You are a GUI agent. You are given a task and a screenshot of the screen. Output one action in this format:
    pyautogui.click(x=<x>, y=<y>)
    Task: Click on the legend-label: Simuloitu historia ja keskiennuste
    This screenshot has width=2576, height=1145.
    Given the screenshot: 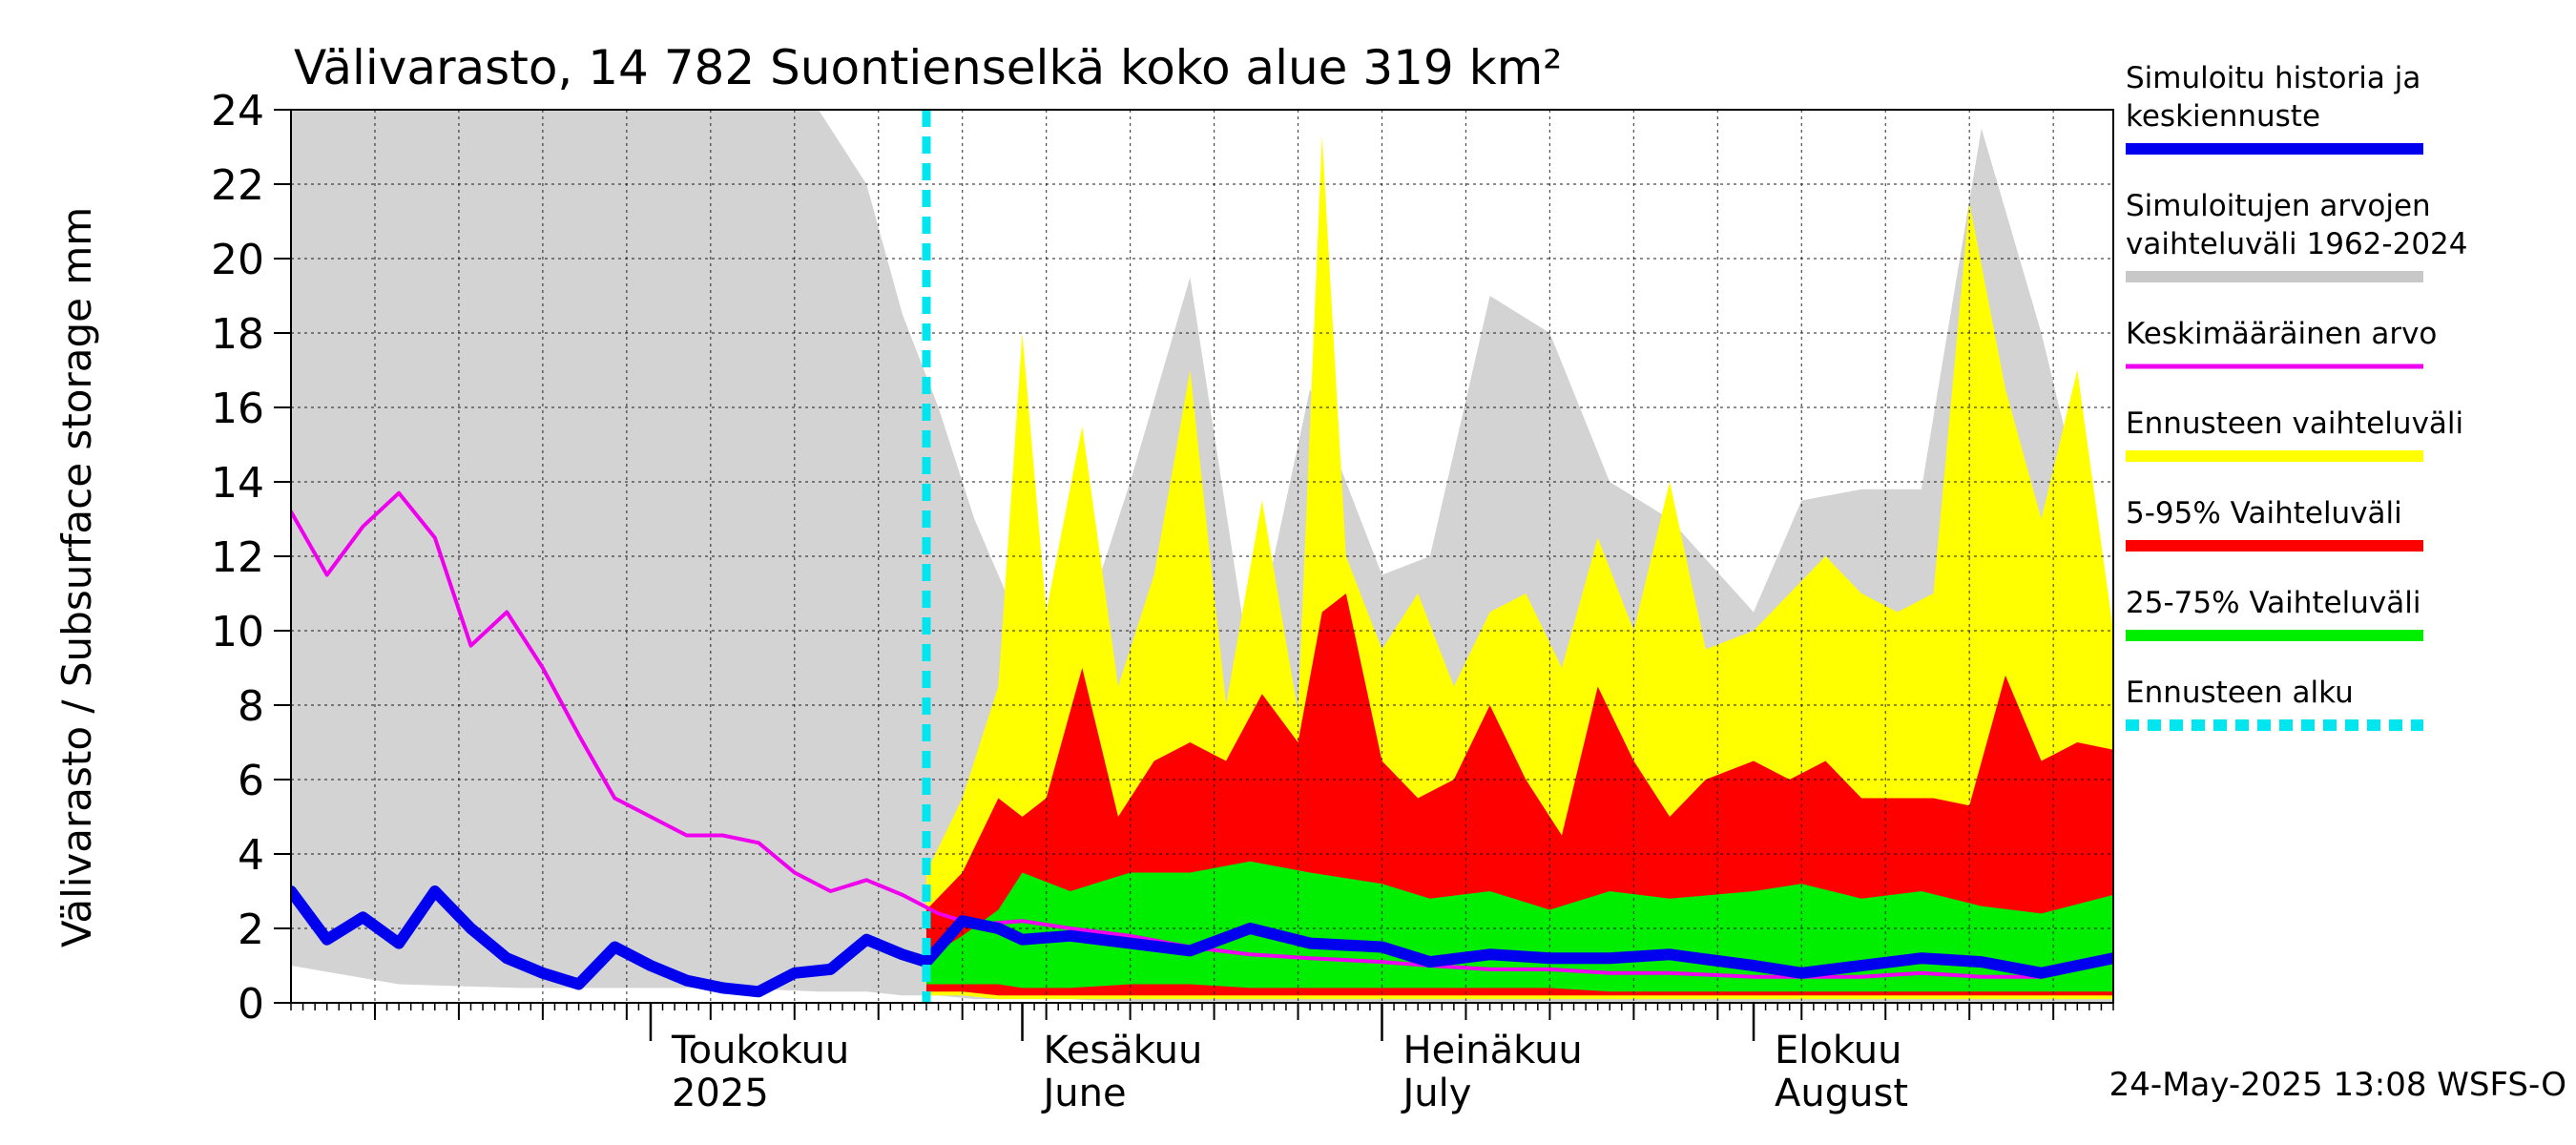 What is the action you would take?
    pyautogui.click(x=2273, y=97)
    